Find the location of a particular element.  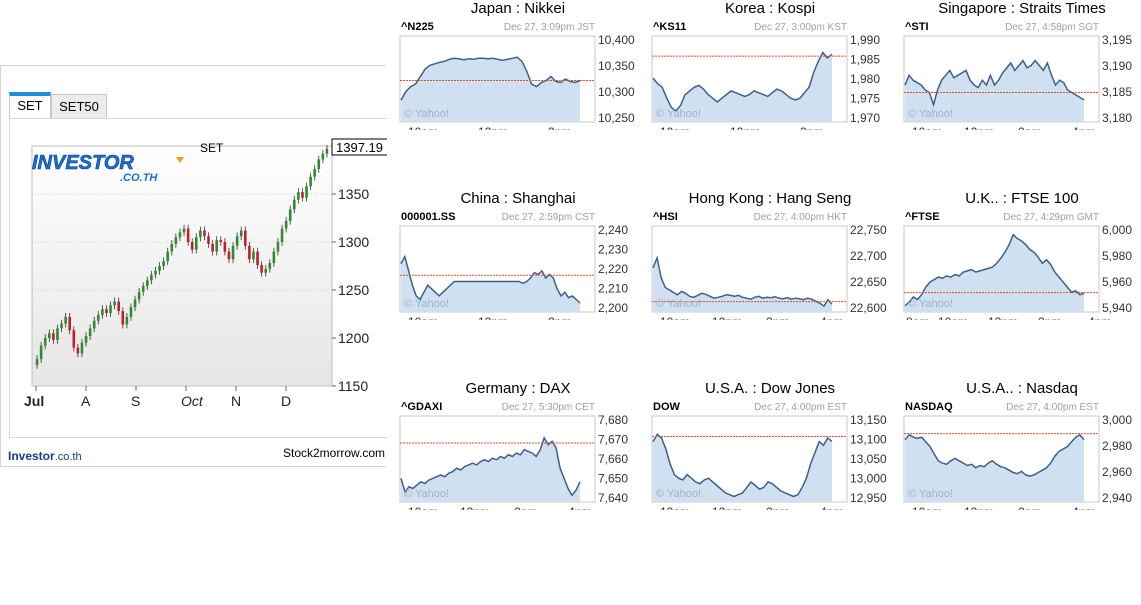

y-tick-label: 2,940 is located at coordinates (1117, 498).